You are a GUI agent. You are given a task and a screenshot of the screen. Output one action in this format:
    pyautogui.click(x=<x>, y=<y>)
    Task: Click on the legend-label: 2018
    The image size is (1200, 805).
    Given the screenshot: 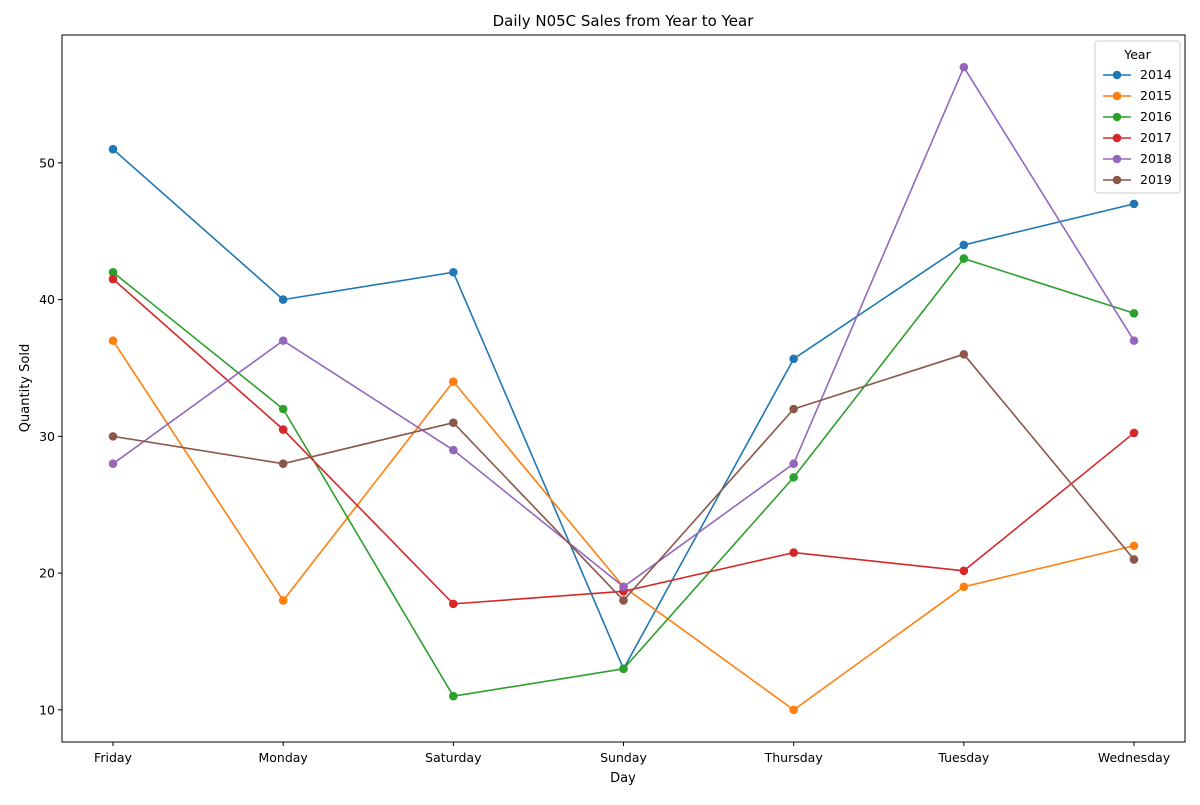 What is the action you would take?
    pyautogui.click(x=1156, y=158)
    